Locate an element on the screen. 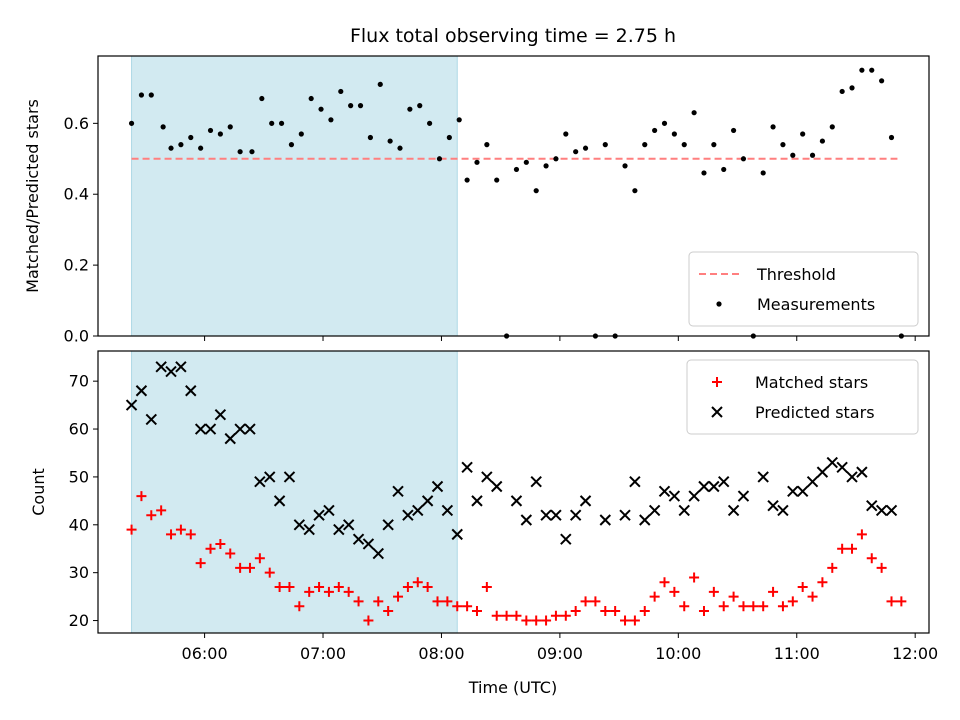 Image resolution: width=960 pixels, height=720 pixels. legend-label: Measurements is located at coordinates (816, 304).